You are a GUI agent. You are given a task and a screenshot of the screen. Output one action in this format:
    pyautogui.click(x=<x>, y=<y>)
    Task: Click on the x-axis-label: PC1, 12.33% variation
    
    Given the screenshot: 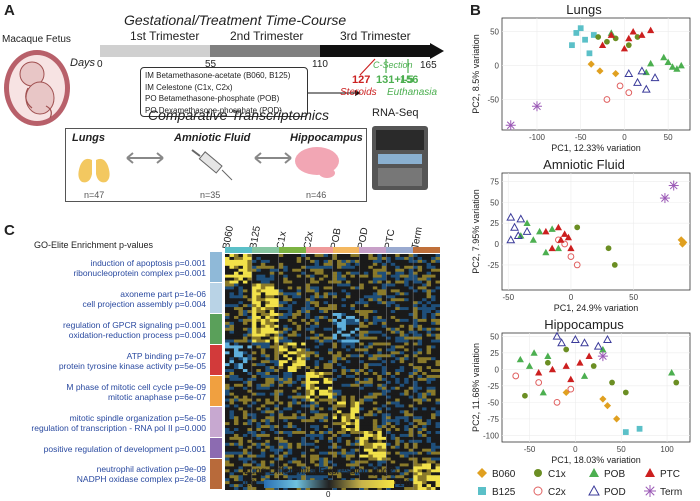 What is the action you would take?
    pyautogui.click(x=596, y=148)
    